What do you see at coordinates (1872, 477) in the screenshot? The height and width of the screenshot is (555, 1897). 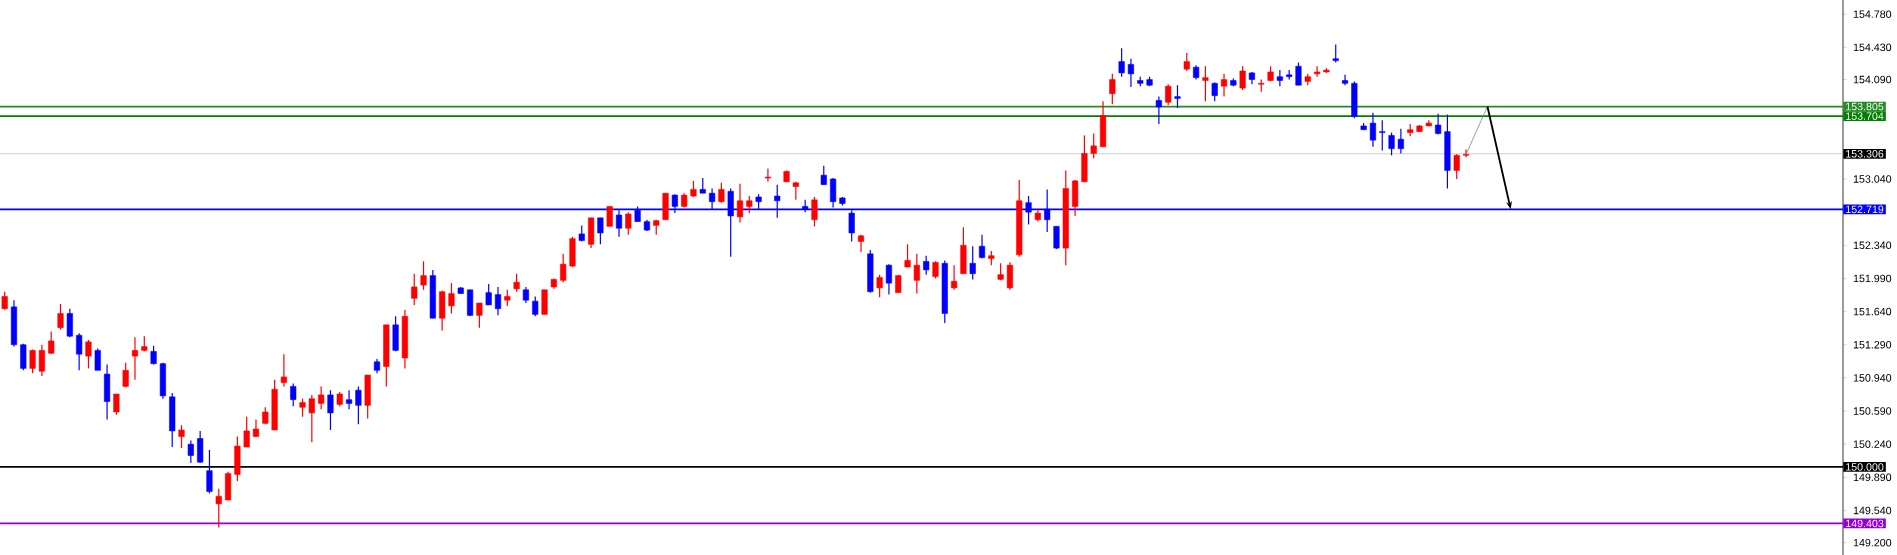 I see `y-tick-label: 149.890` at bounding box center [1872, 477].